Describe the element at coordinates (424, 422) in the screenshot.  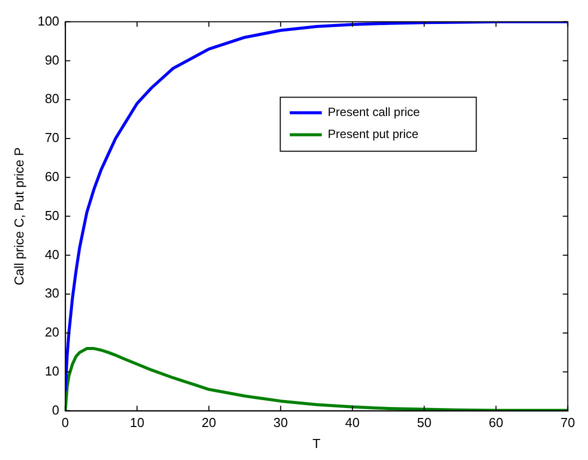
I see `x-tick-label: 50` at that location.